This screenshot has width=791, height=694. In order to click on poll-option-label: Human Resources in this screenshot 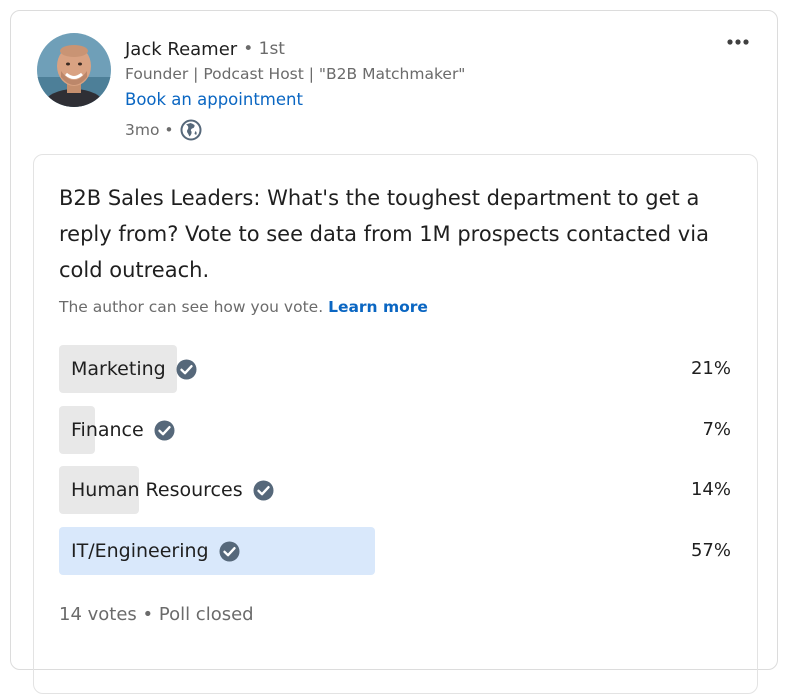, I will do `click(157, 490)`.